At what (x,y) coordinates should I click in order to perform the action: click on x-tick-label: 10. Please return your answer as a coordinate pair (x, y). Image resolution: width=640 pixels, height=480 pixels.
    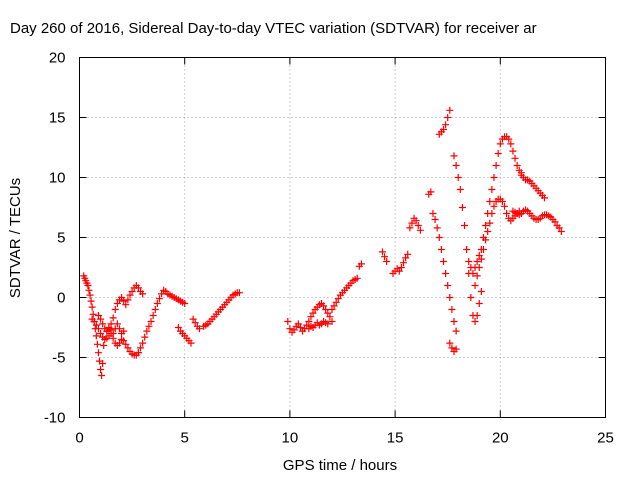
    Looking at the image, I should click on (290, 438).